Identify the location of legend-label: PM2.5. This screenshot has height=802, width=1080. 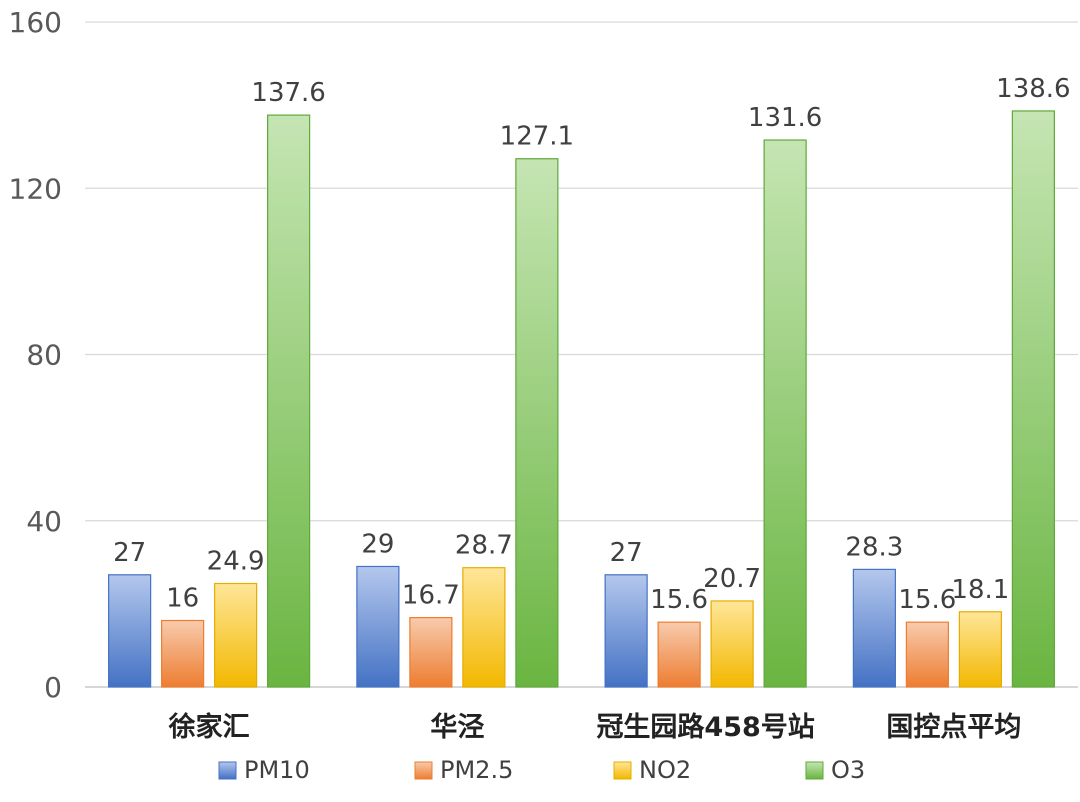
(476, 770).